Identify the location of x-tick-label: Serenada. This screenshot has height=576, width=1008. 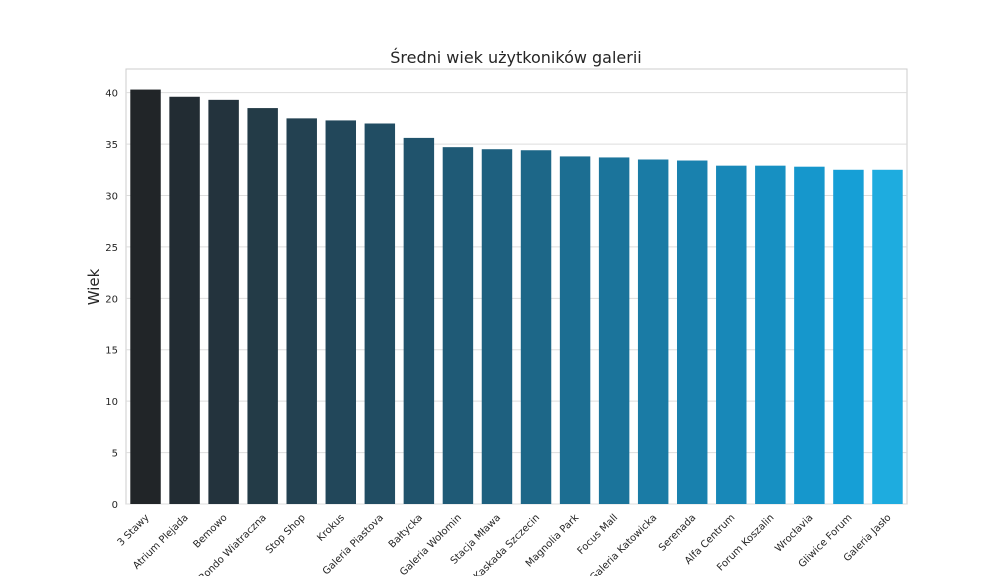
(677, 532).